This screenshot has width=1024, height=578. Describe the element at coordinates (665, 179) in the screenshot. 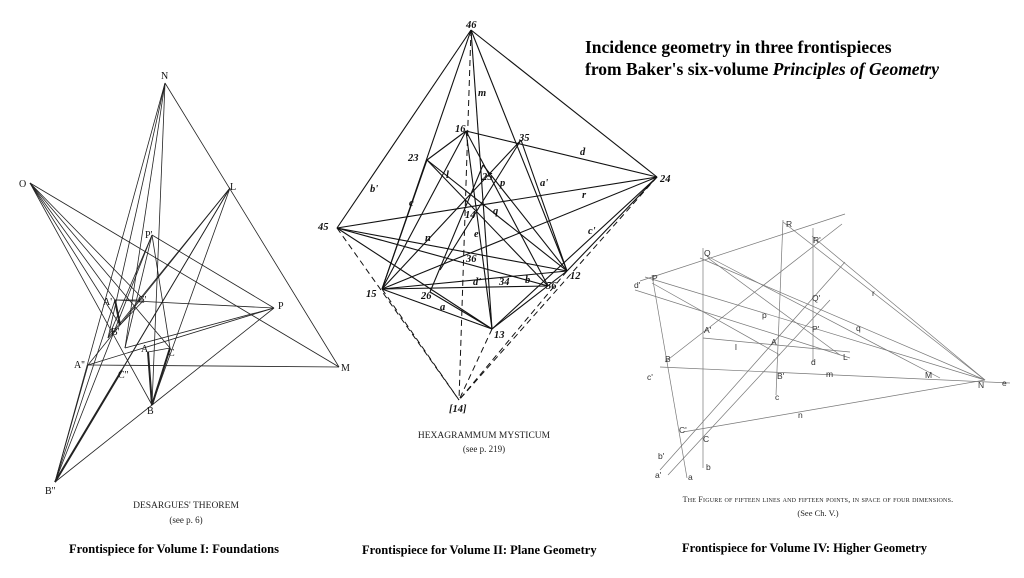

I see `label-24: 24` at that location.